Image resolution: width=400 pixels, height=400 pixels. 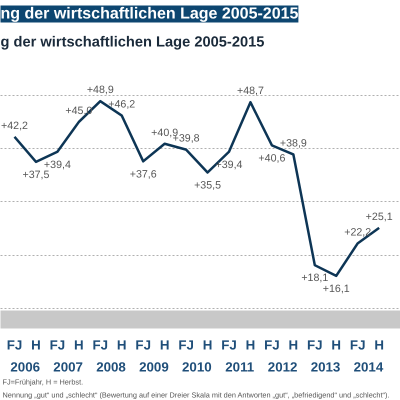 What do you see at coordinates (100, 90) in the screenshot?
I see `data-label: +48,9` at bounding box center [100, 90].